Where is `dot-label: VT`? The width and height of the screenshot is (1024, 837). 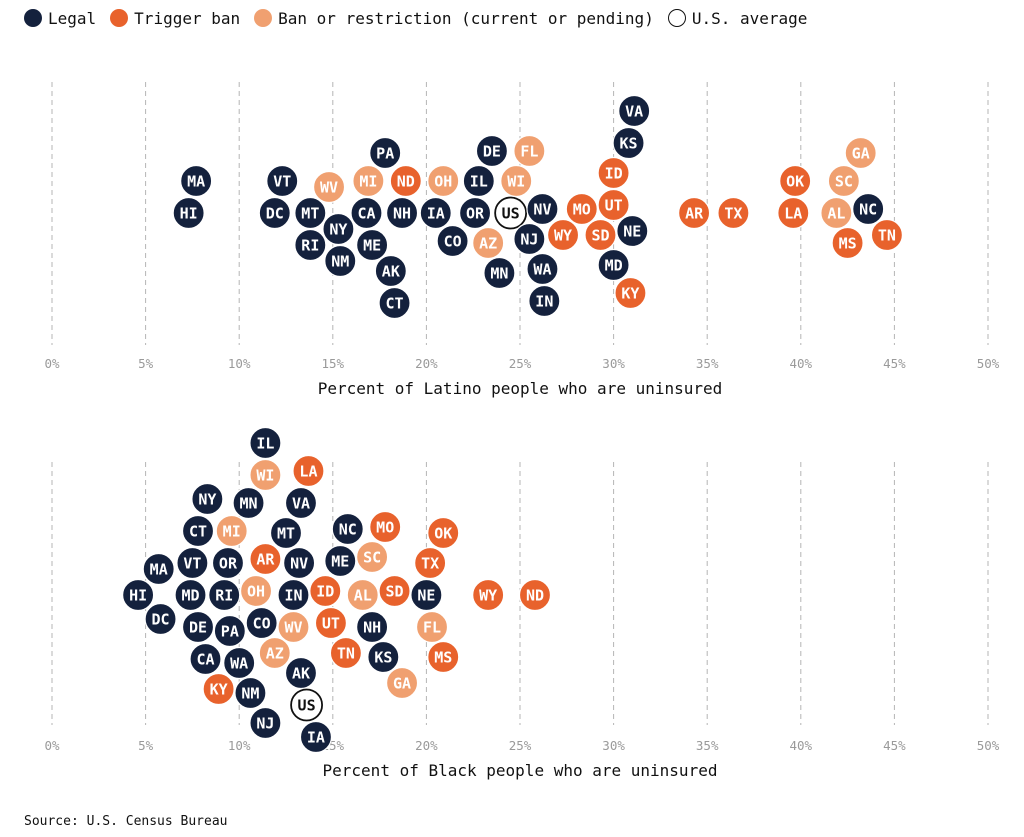
dot-label: VT is located at coordinates (282, 181).